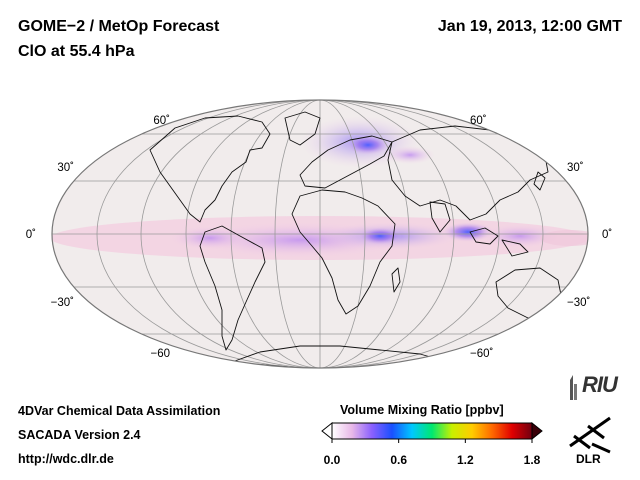 This screenshot has width=640, height=480. I want to click on riu-logo: RIU, so click(598, 387).